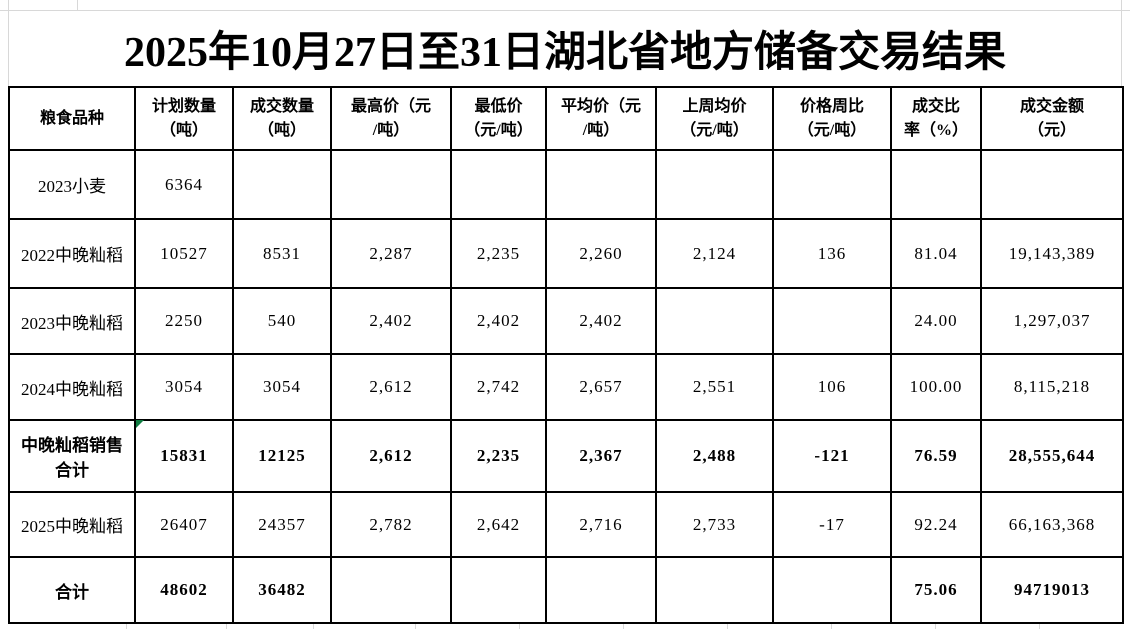 The image size is (1130, 629). Describe the element at coordinates (601, 387) in the screenshot. I see `cell-3-5: 2,657` at that location.